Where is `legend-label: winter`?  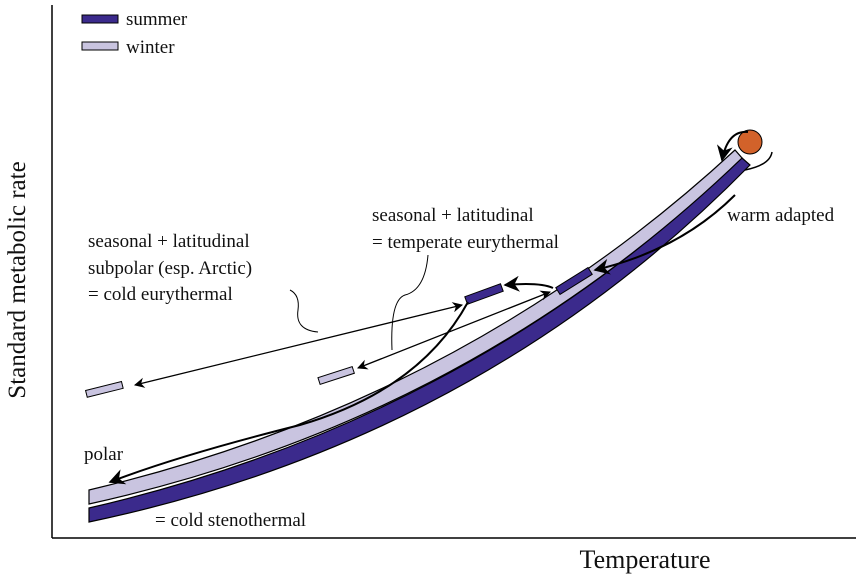
legend-label: winter is located at coordinates (150, 47).